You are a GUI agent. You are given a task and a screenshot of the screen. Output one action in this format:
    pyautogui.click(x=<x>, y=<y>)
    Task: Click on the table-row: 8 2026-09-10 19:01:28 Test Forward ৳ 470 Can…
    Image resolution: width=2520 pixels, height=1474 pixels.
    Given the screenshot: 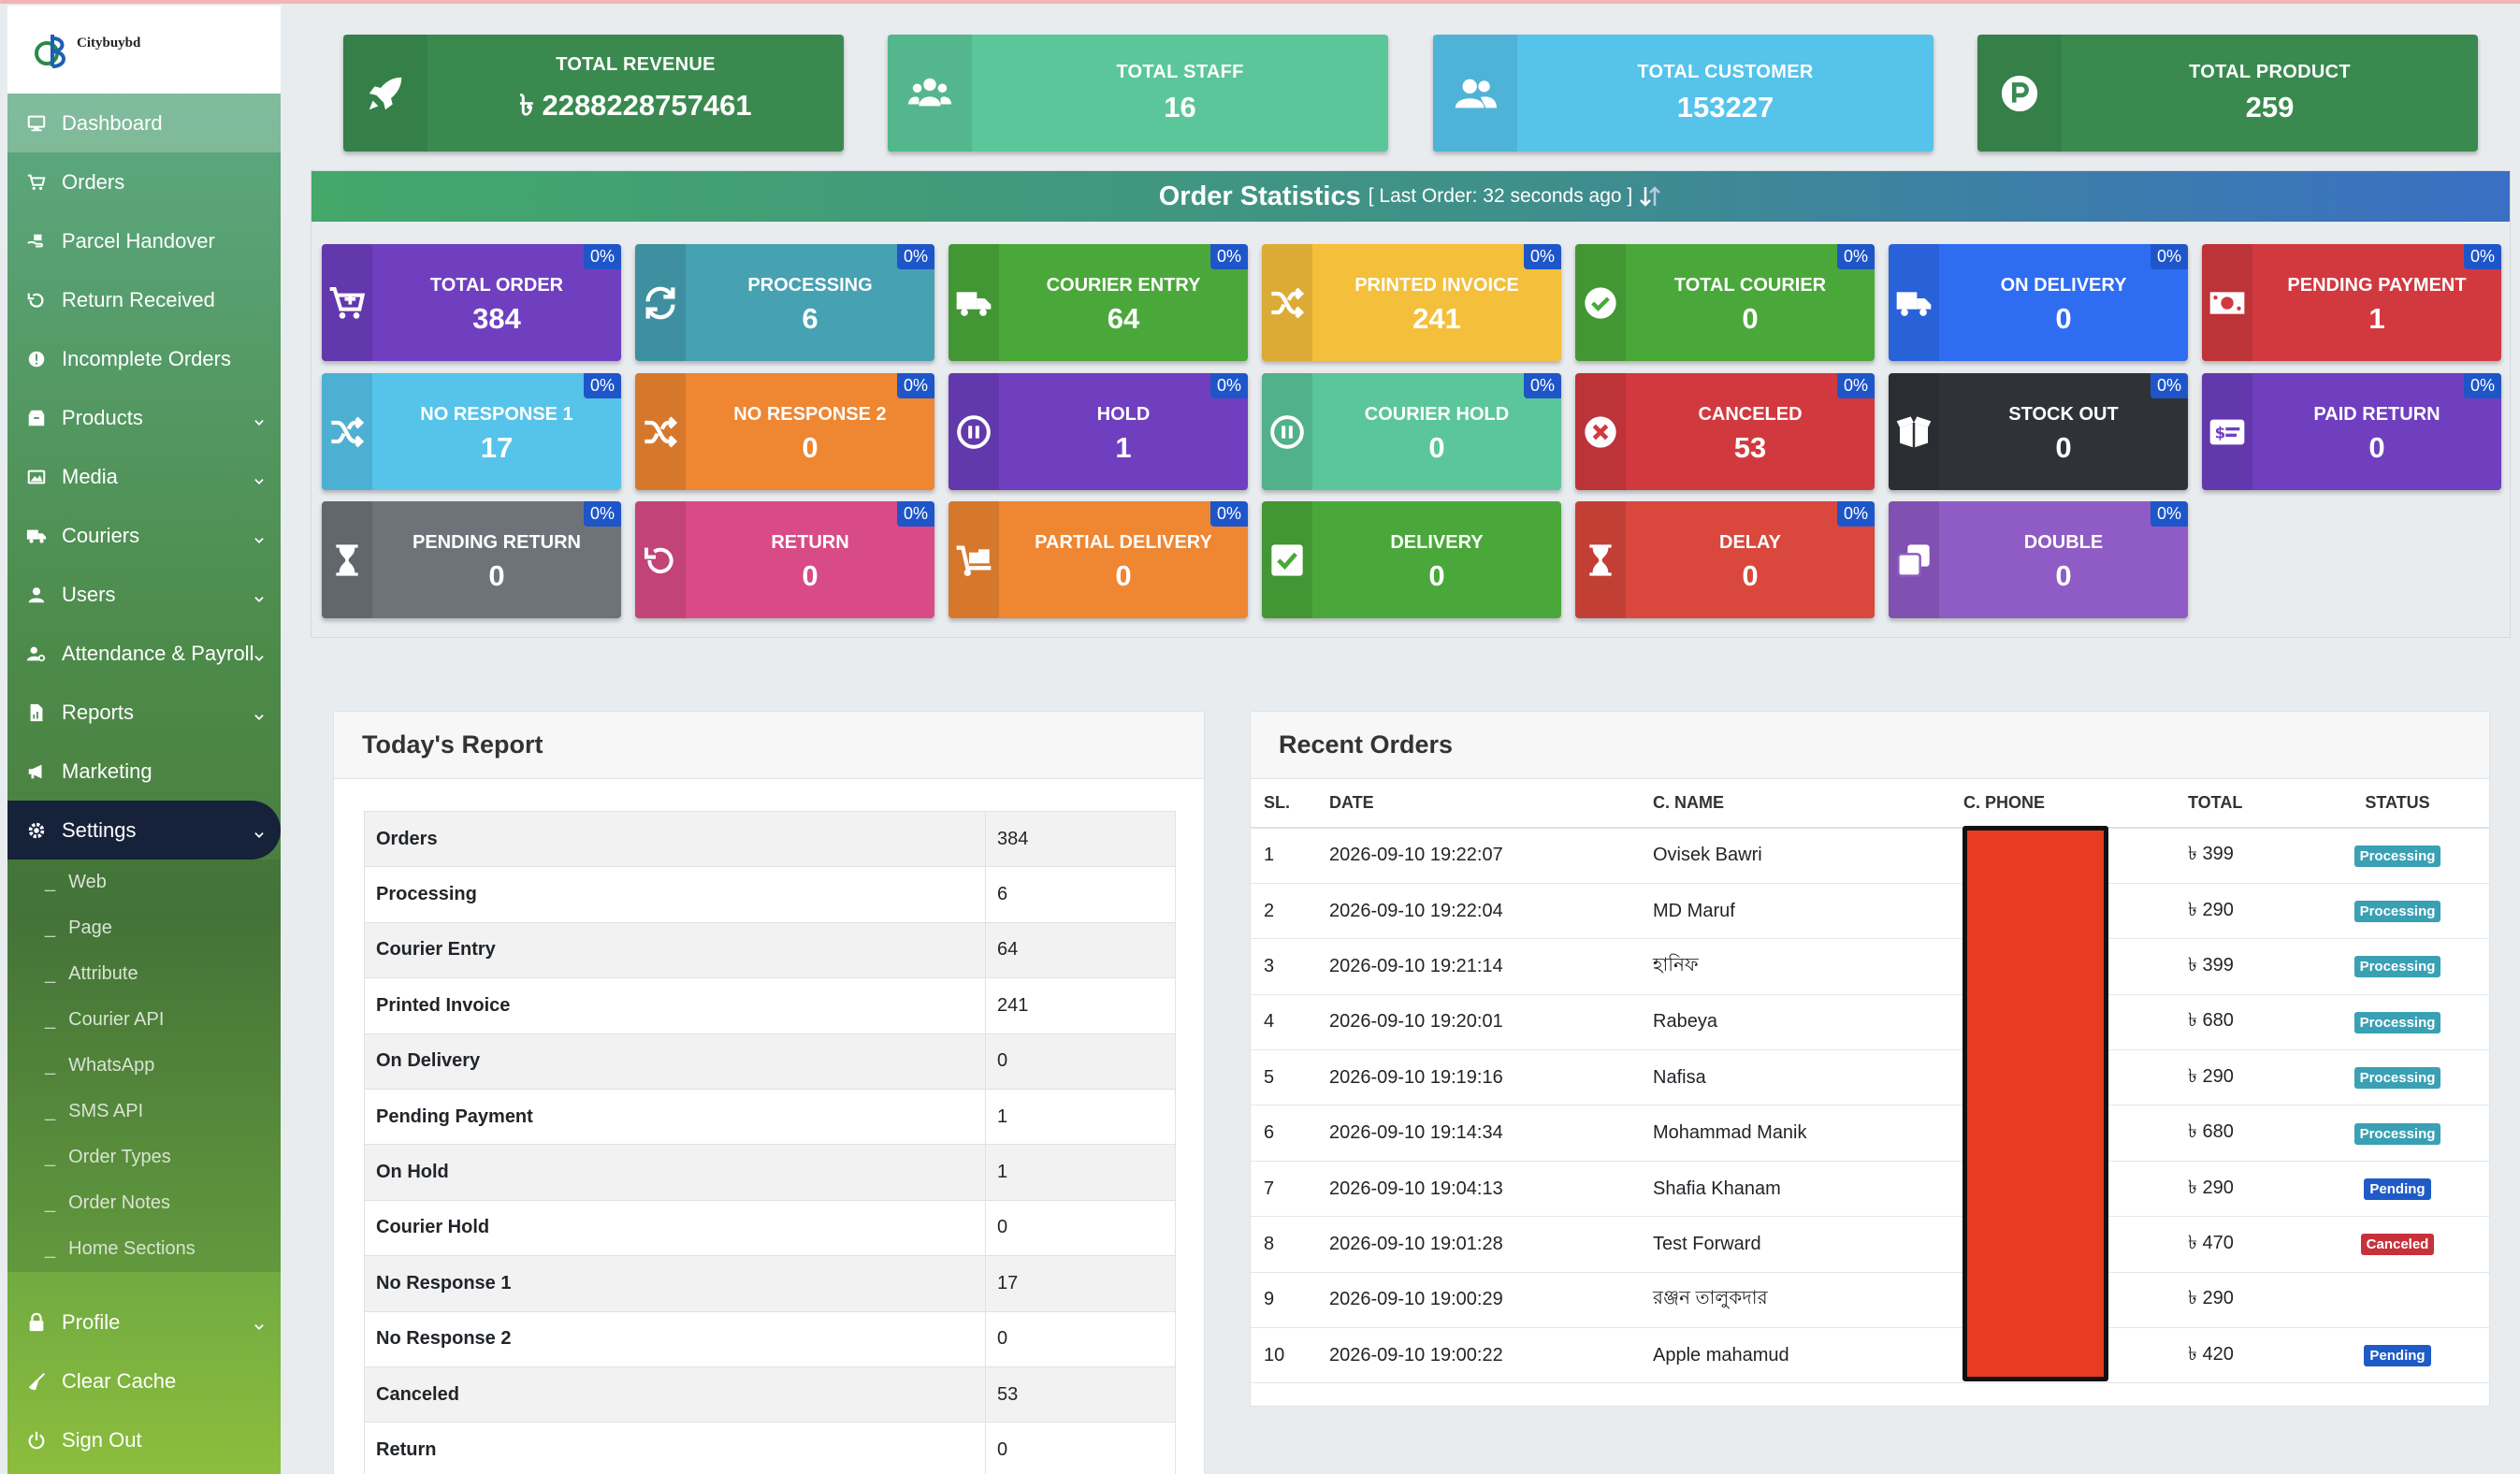 What is the action you would take?
    pyautogui.click(x=1870, y=1244)
    